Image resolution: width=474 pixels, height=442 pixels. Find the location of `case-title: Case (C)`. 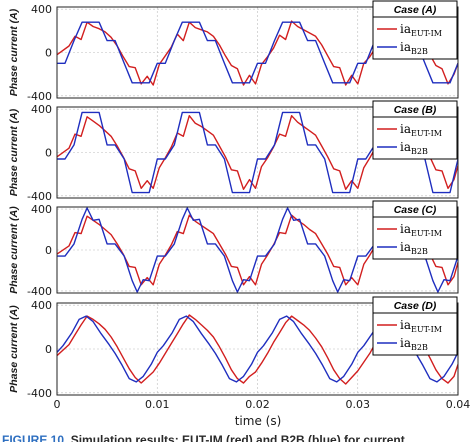

case-title: Case (C) is located at coordinates (415, 210).